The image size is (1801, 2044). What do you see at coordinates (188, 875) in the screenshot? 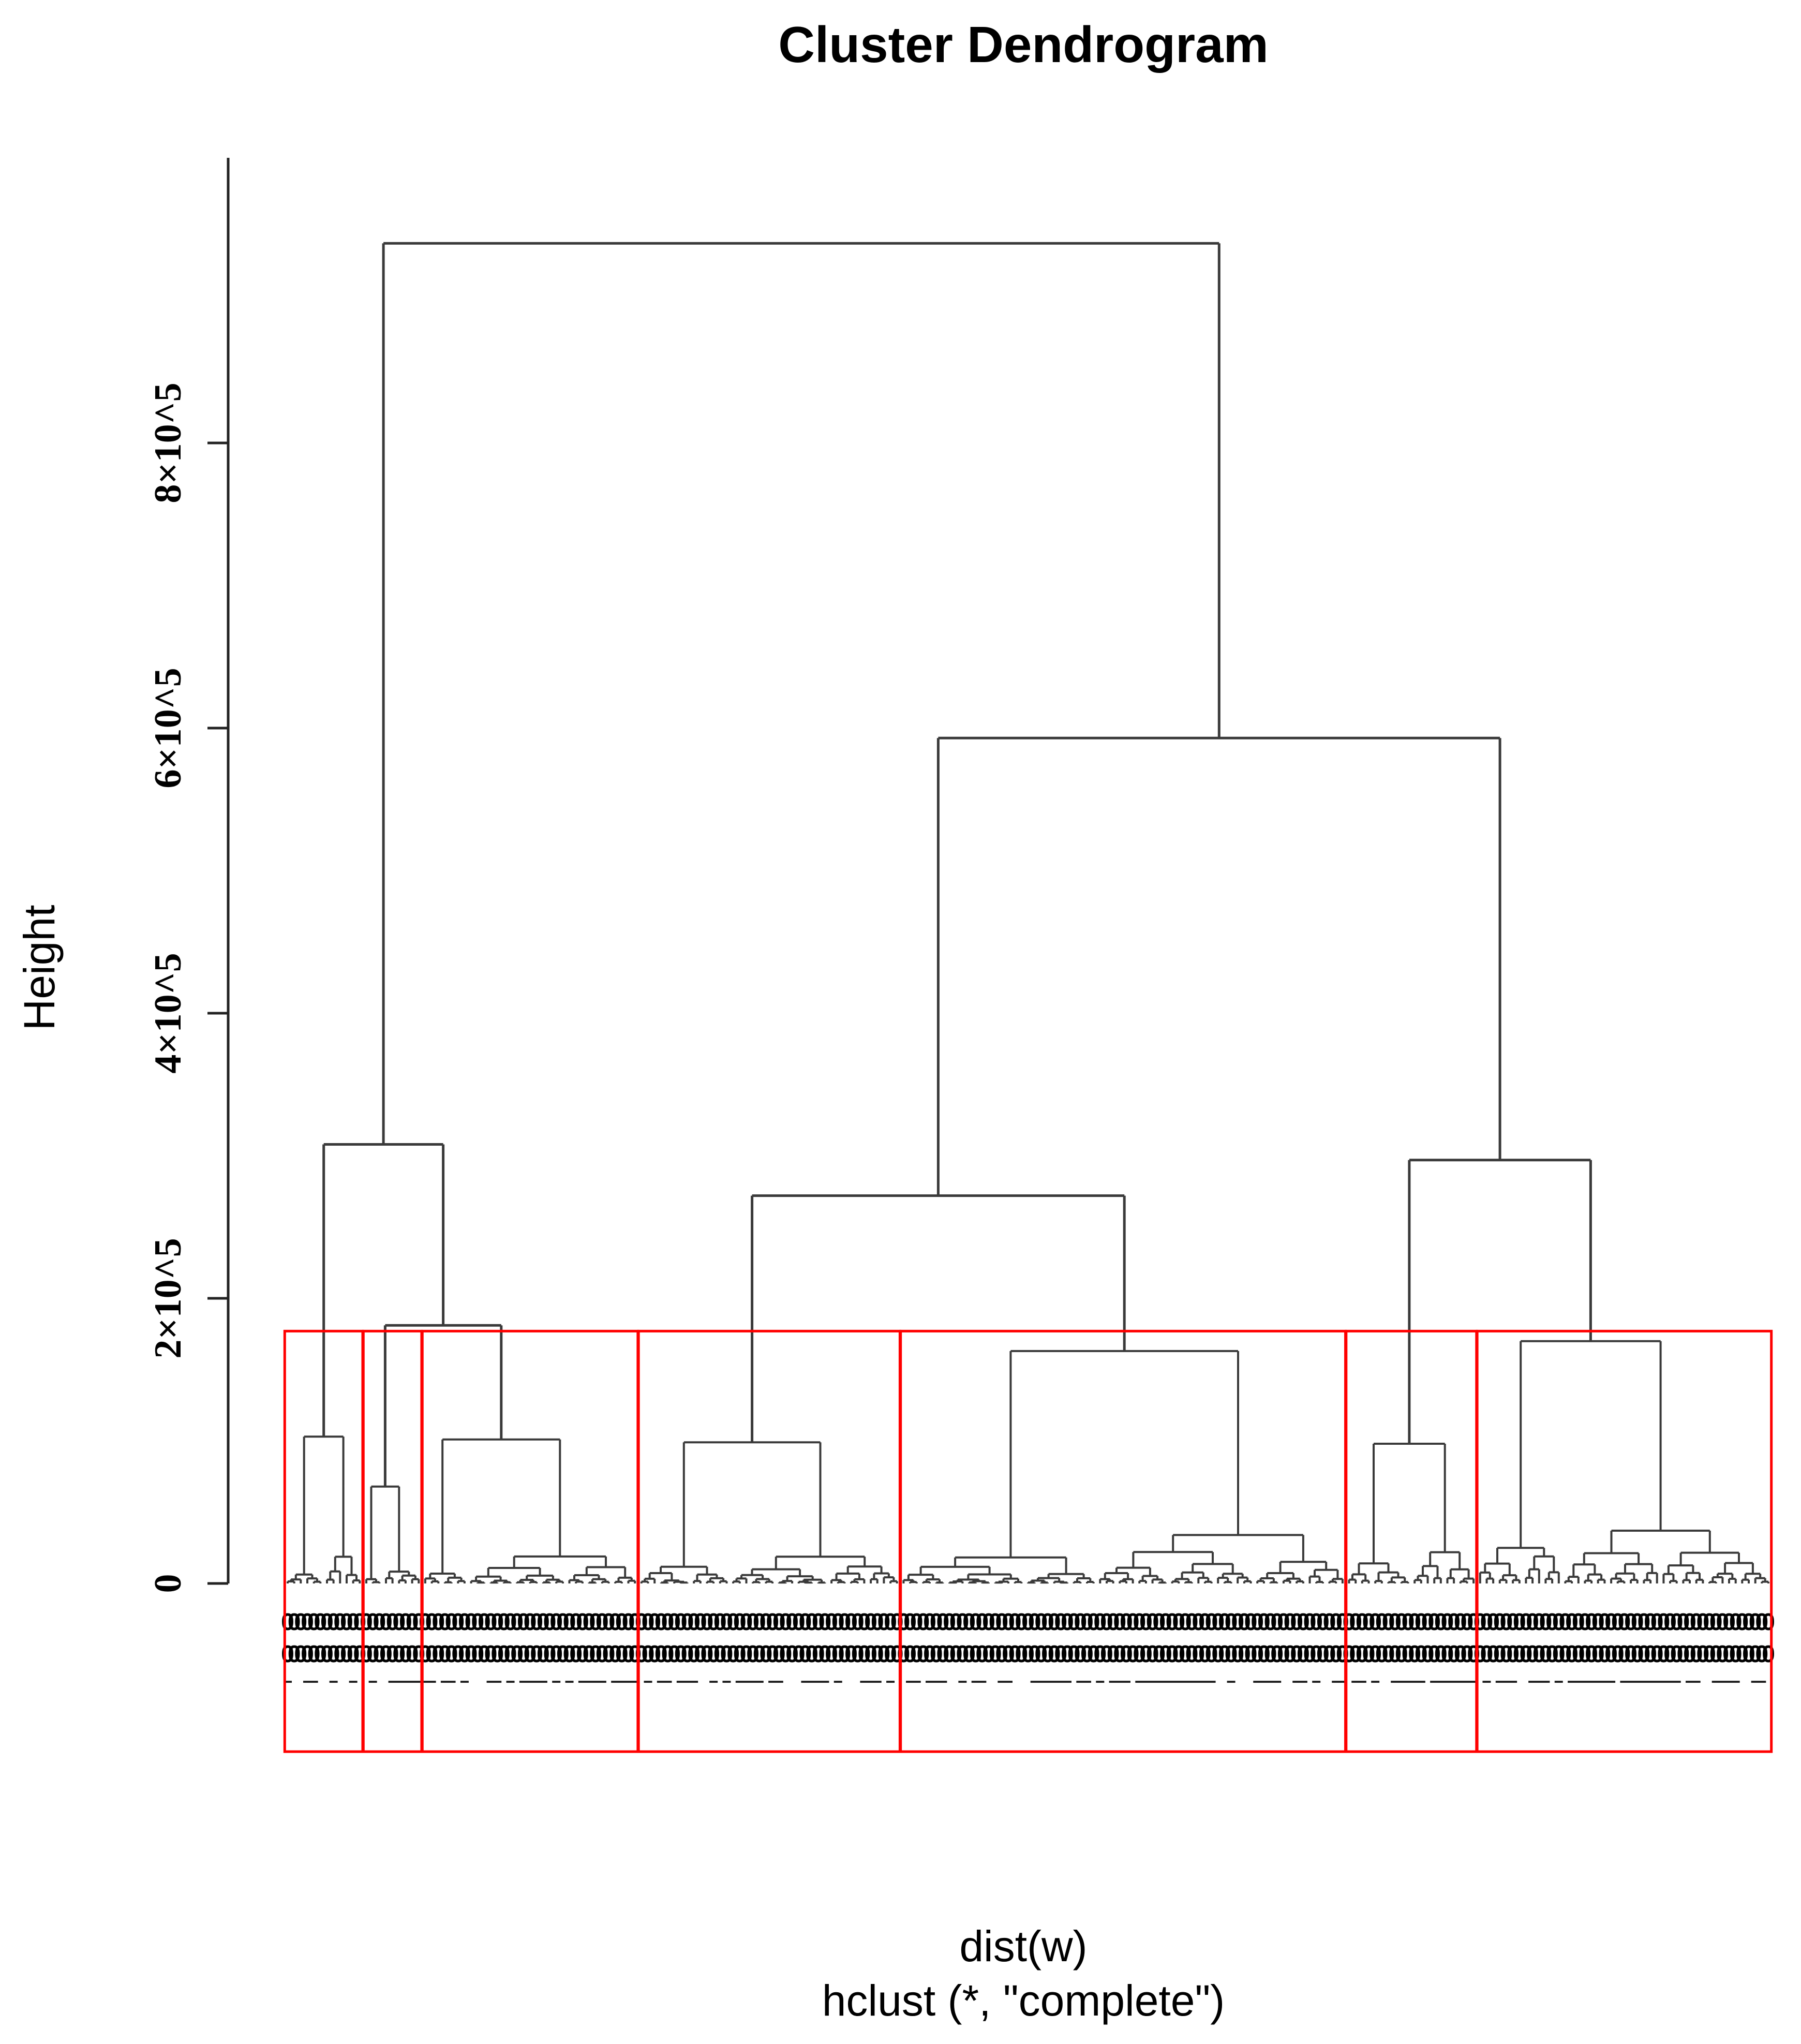
I see `y-axis: 0 2×10^5 4×10^5 6×10^5 8×10^5` at bounding box center [188, 875].